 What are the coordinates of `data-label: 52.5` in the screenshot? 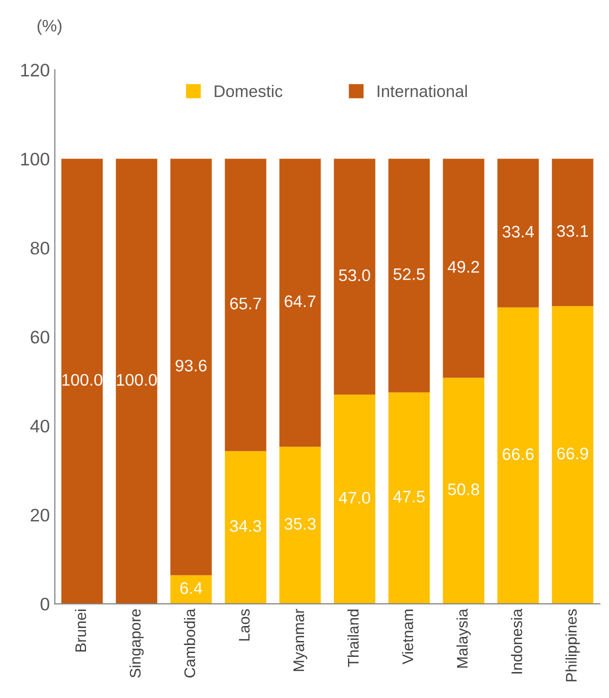 It's located at (409, 274).